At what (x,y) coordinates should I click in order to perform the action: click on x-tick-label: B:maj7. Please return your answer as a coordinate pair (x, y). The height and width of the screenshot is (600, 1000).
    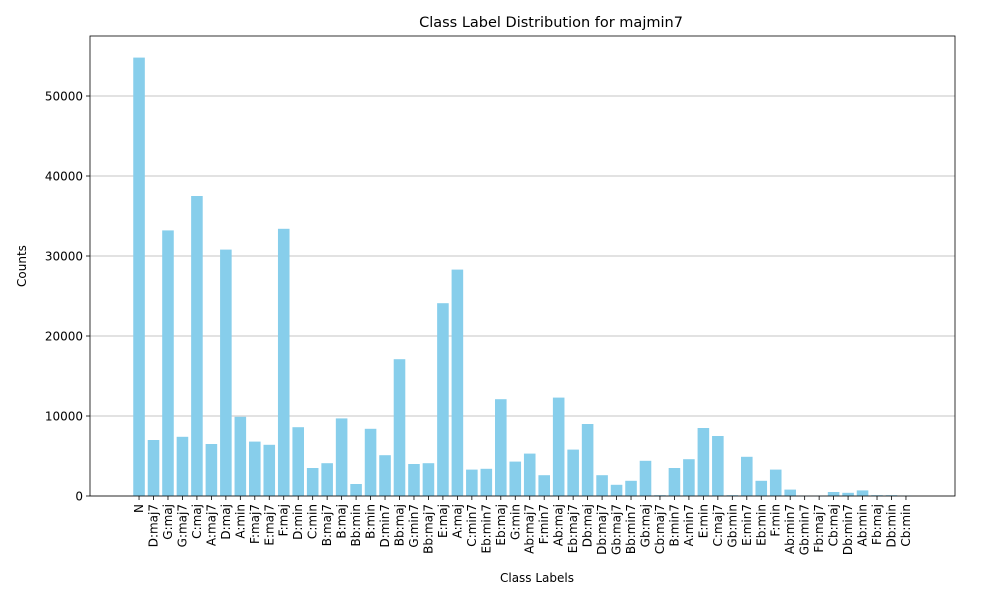
    Looking at the image, I should click on (327, 525).